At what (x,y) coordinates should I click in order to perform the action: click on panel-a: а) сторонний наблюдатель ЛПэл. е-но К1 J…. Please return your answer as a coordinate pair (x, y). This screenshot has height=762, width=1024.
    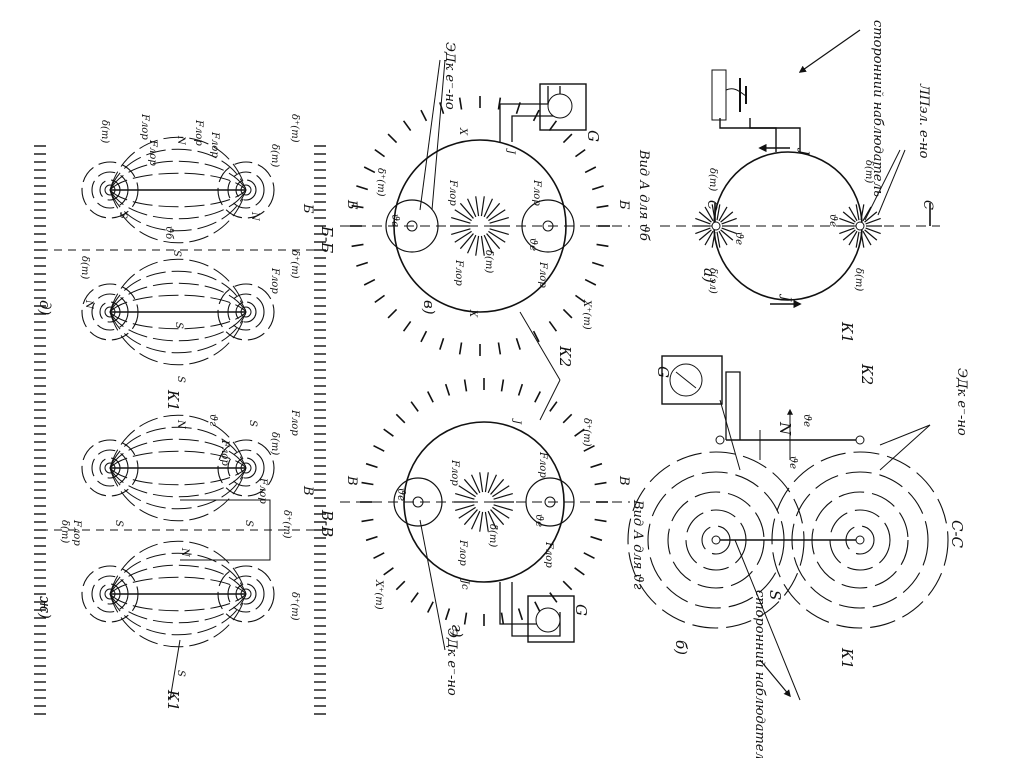
    Looking at the image, I should click on (800, 181).